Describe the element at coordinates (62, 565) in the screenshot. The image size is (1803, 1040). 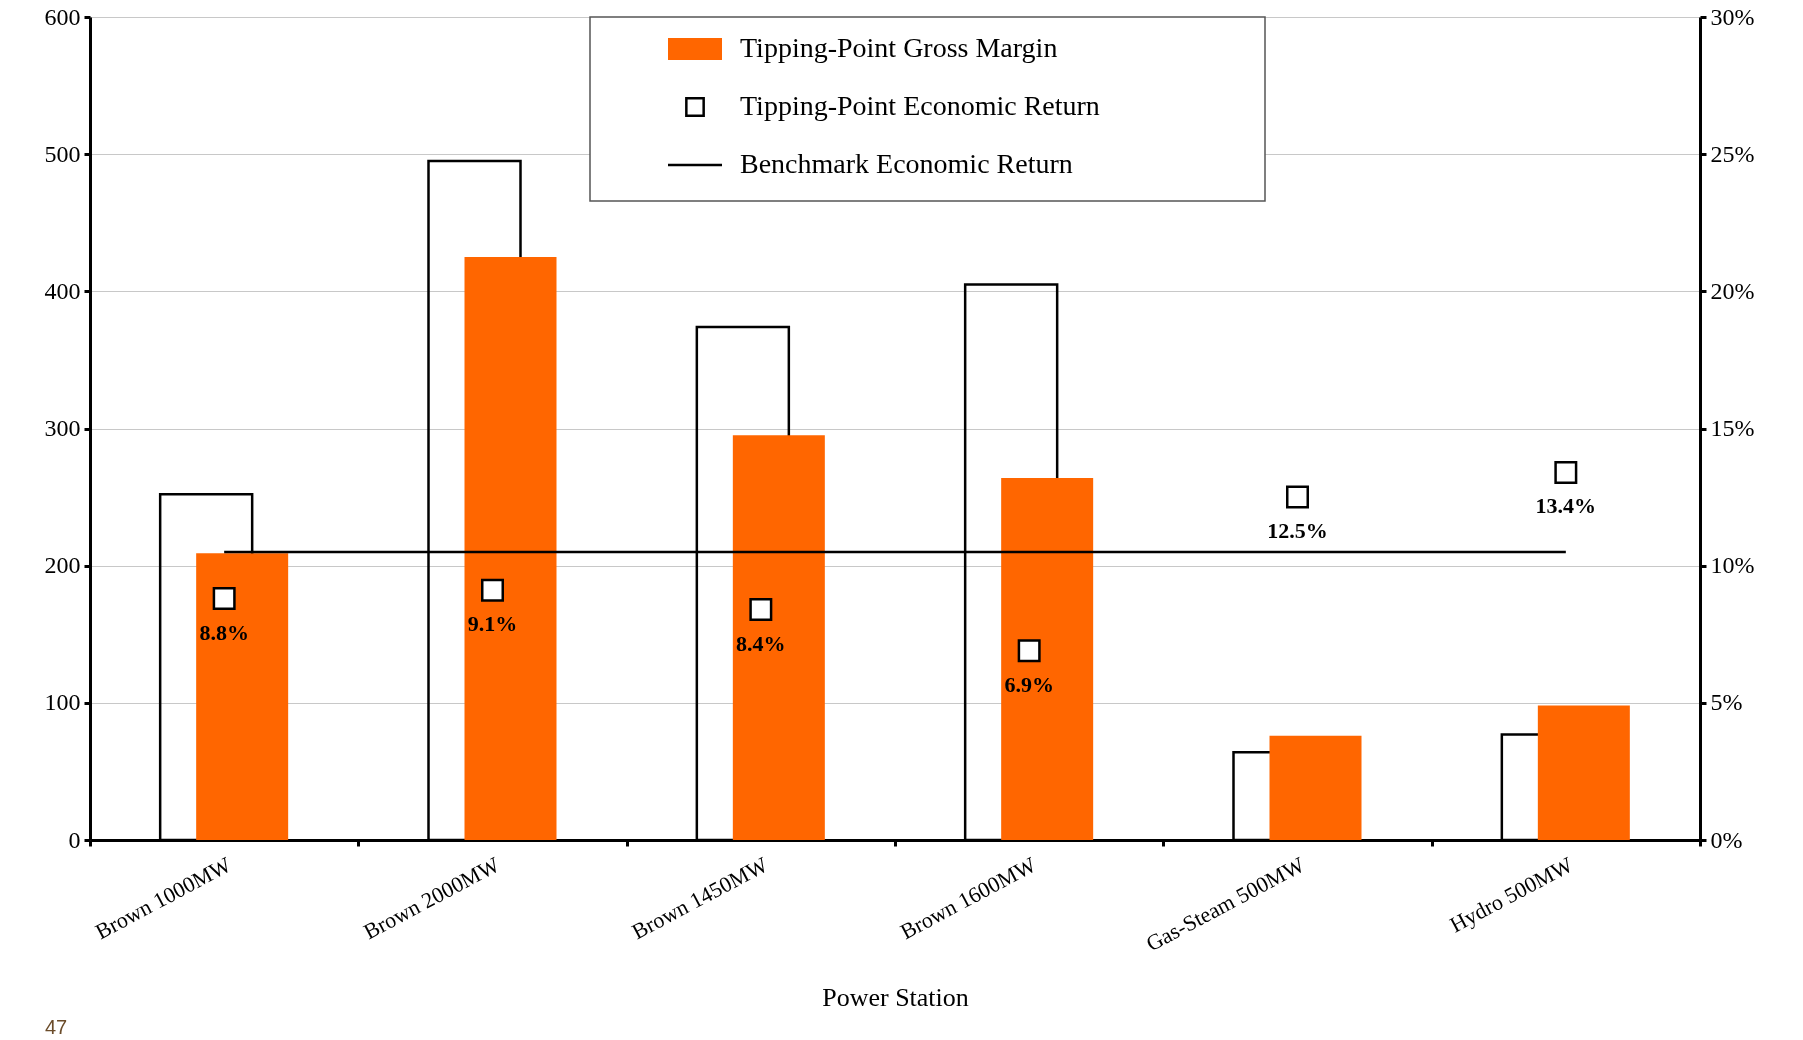
I see `y-tick-label: 200` at that location.